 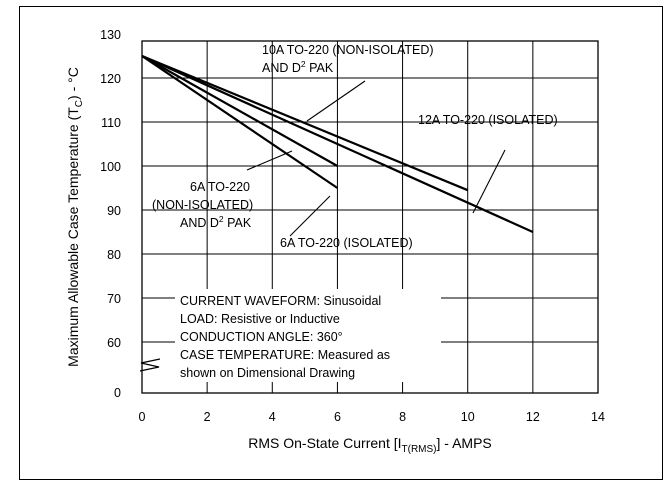 What do you see at coordinates (114, 343) in the screenshot?
I see `y-tick-label-60: 60` at bounding box center [114, 343].